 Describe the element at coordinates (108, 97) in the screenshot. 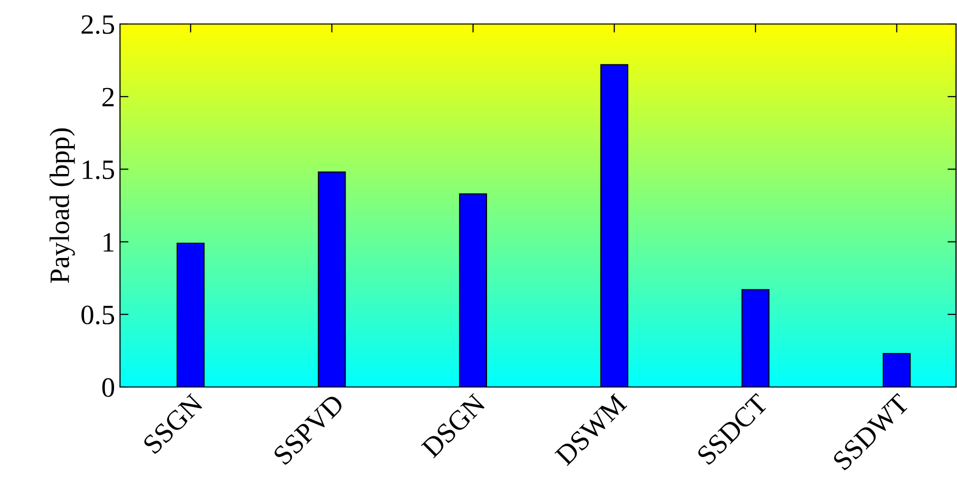

I see `y-tick-label: 2` at that location.